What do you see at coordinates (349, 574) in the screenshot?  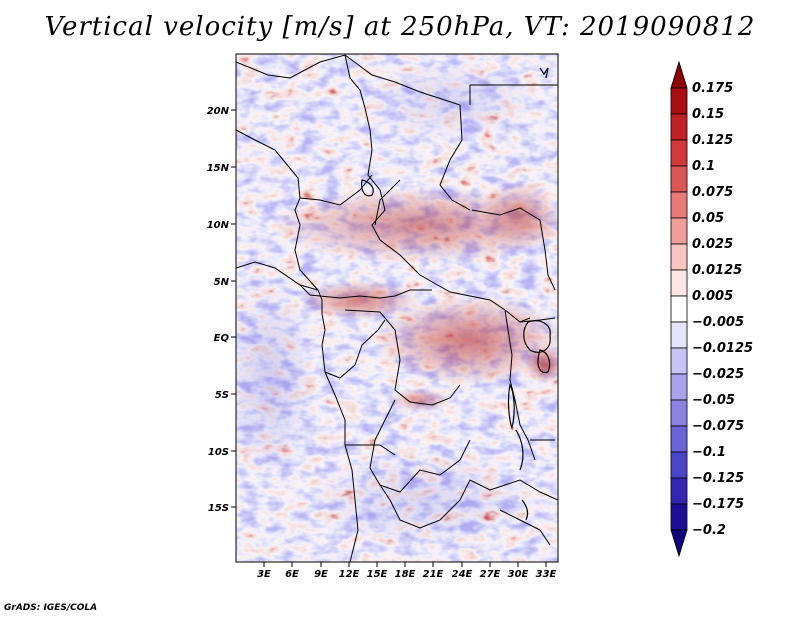 I see `lon-label-12e: 12E` at bounding box center [349, 574].